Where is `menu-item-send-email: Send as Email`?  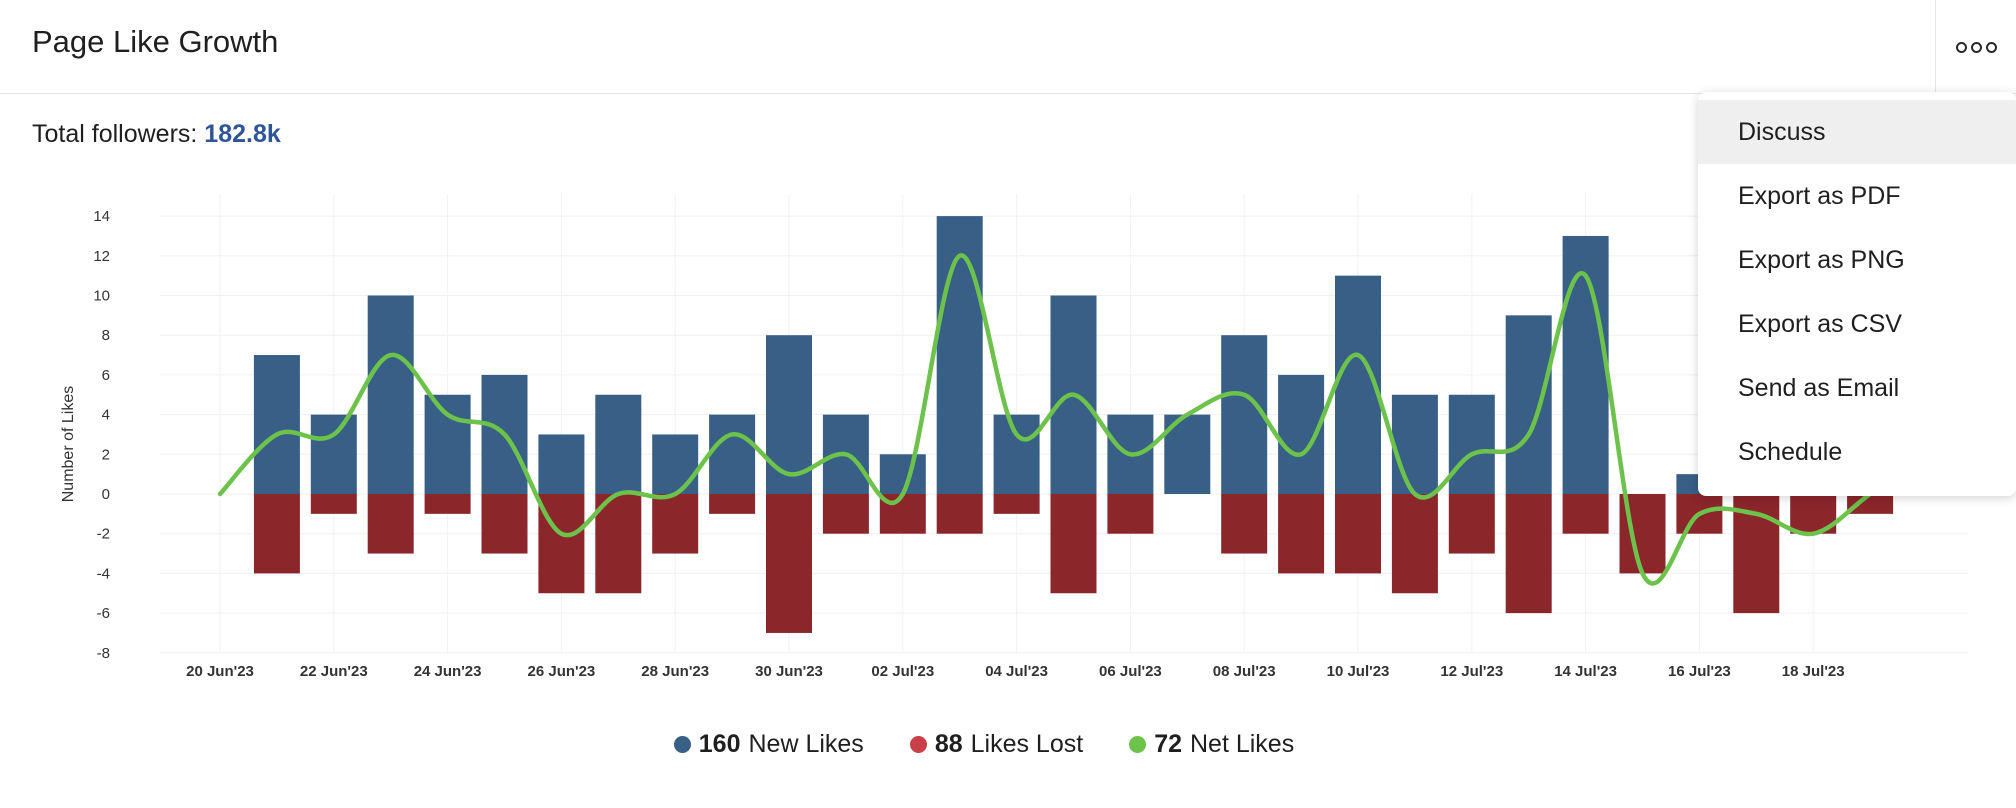
menu-item-send-email: Send as Email is located at coordinates (1819, 388).